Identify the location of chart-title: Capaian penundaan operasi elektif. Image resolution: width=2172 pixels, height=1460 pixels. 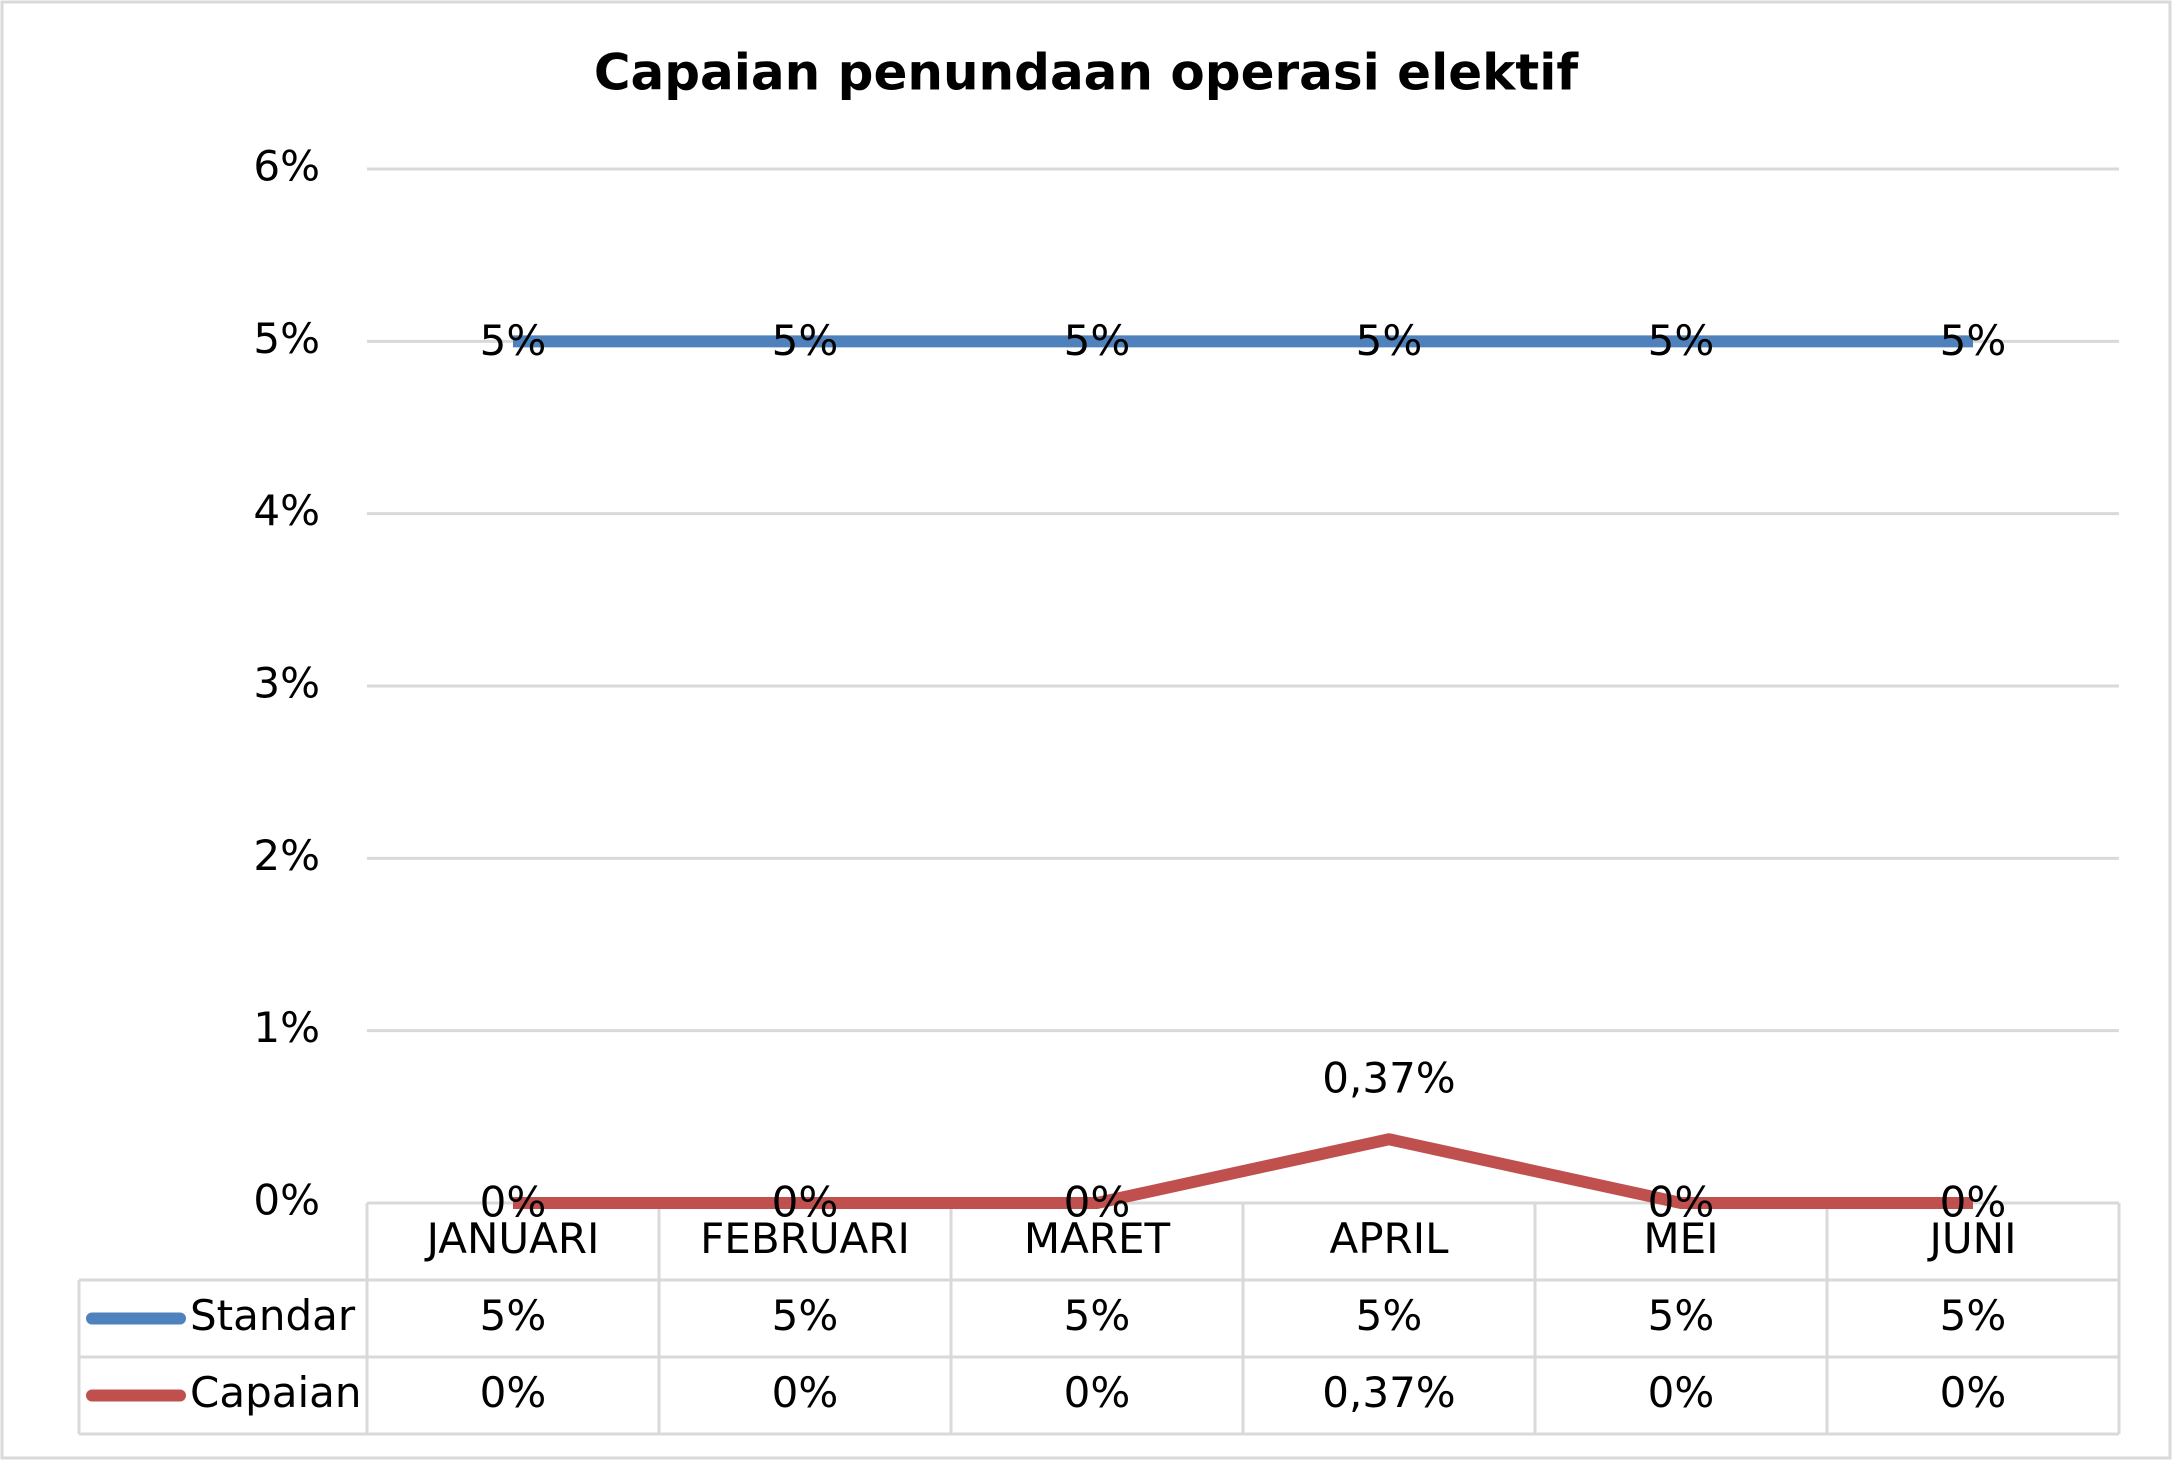
(1087, 73).